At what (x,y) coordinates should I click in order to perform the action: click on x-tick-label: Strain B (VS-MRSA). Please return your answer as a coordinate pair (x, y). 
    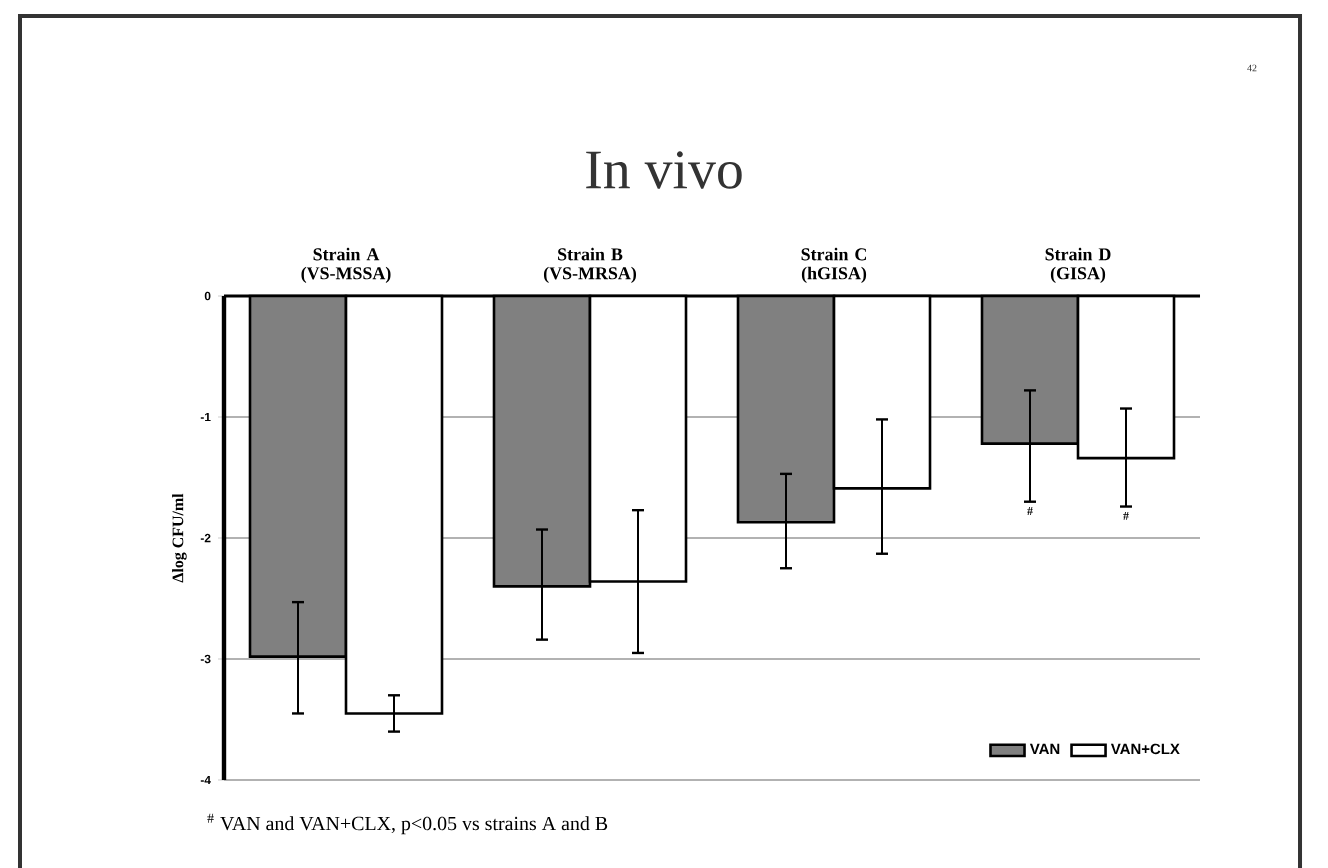
    Looking at the image, I should click on (590, 265).